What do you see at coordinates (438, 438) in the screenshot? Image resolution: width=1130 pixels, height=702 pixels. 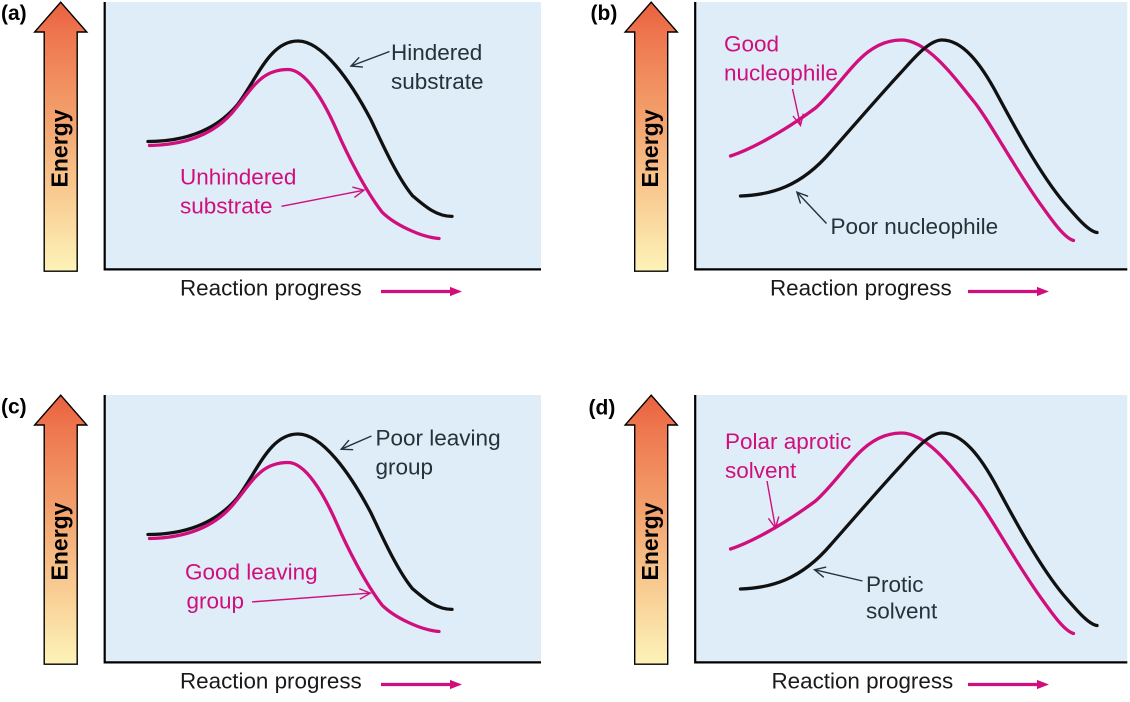 I see `svg-text: Poor leaving` at bounding box center [438, 438].